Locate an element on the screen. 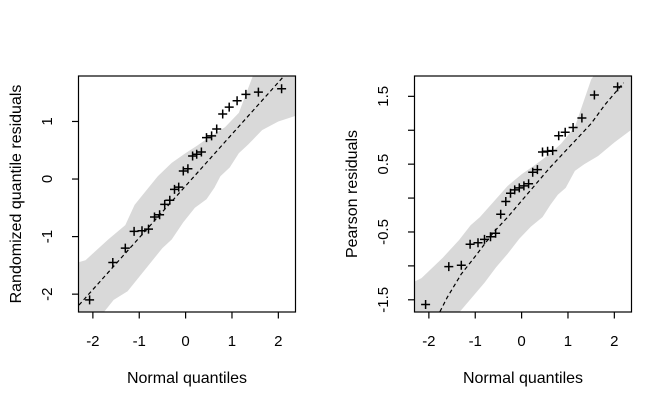 The height and width of the screenshot is (409, 672). y-tick-label: 1.5 is located at coordinates (383, 96).